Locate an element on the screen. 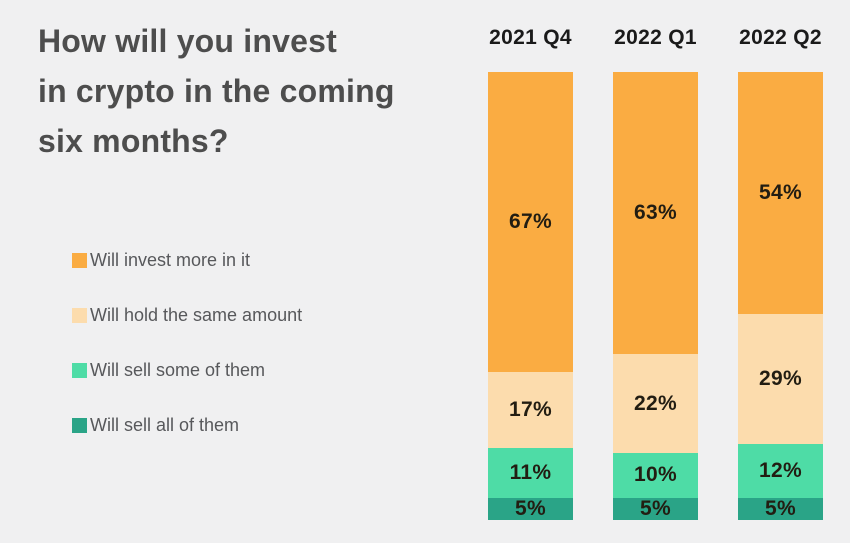  bar-segment-will-hold-the-same-amount: 29% is located at coordinates (780, 378).